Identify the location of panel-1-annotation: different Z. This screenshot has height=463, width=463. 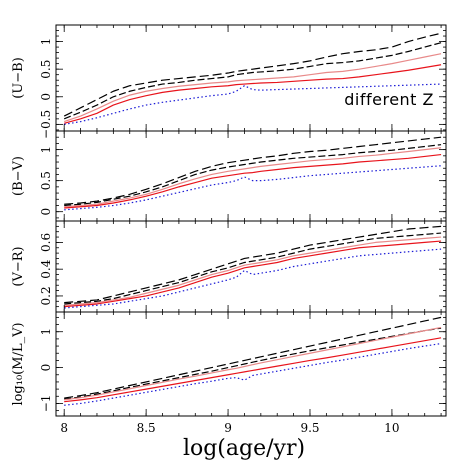
(389, 99).